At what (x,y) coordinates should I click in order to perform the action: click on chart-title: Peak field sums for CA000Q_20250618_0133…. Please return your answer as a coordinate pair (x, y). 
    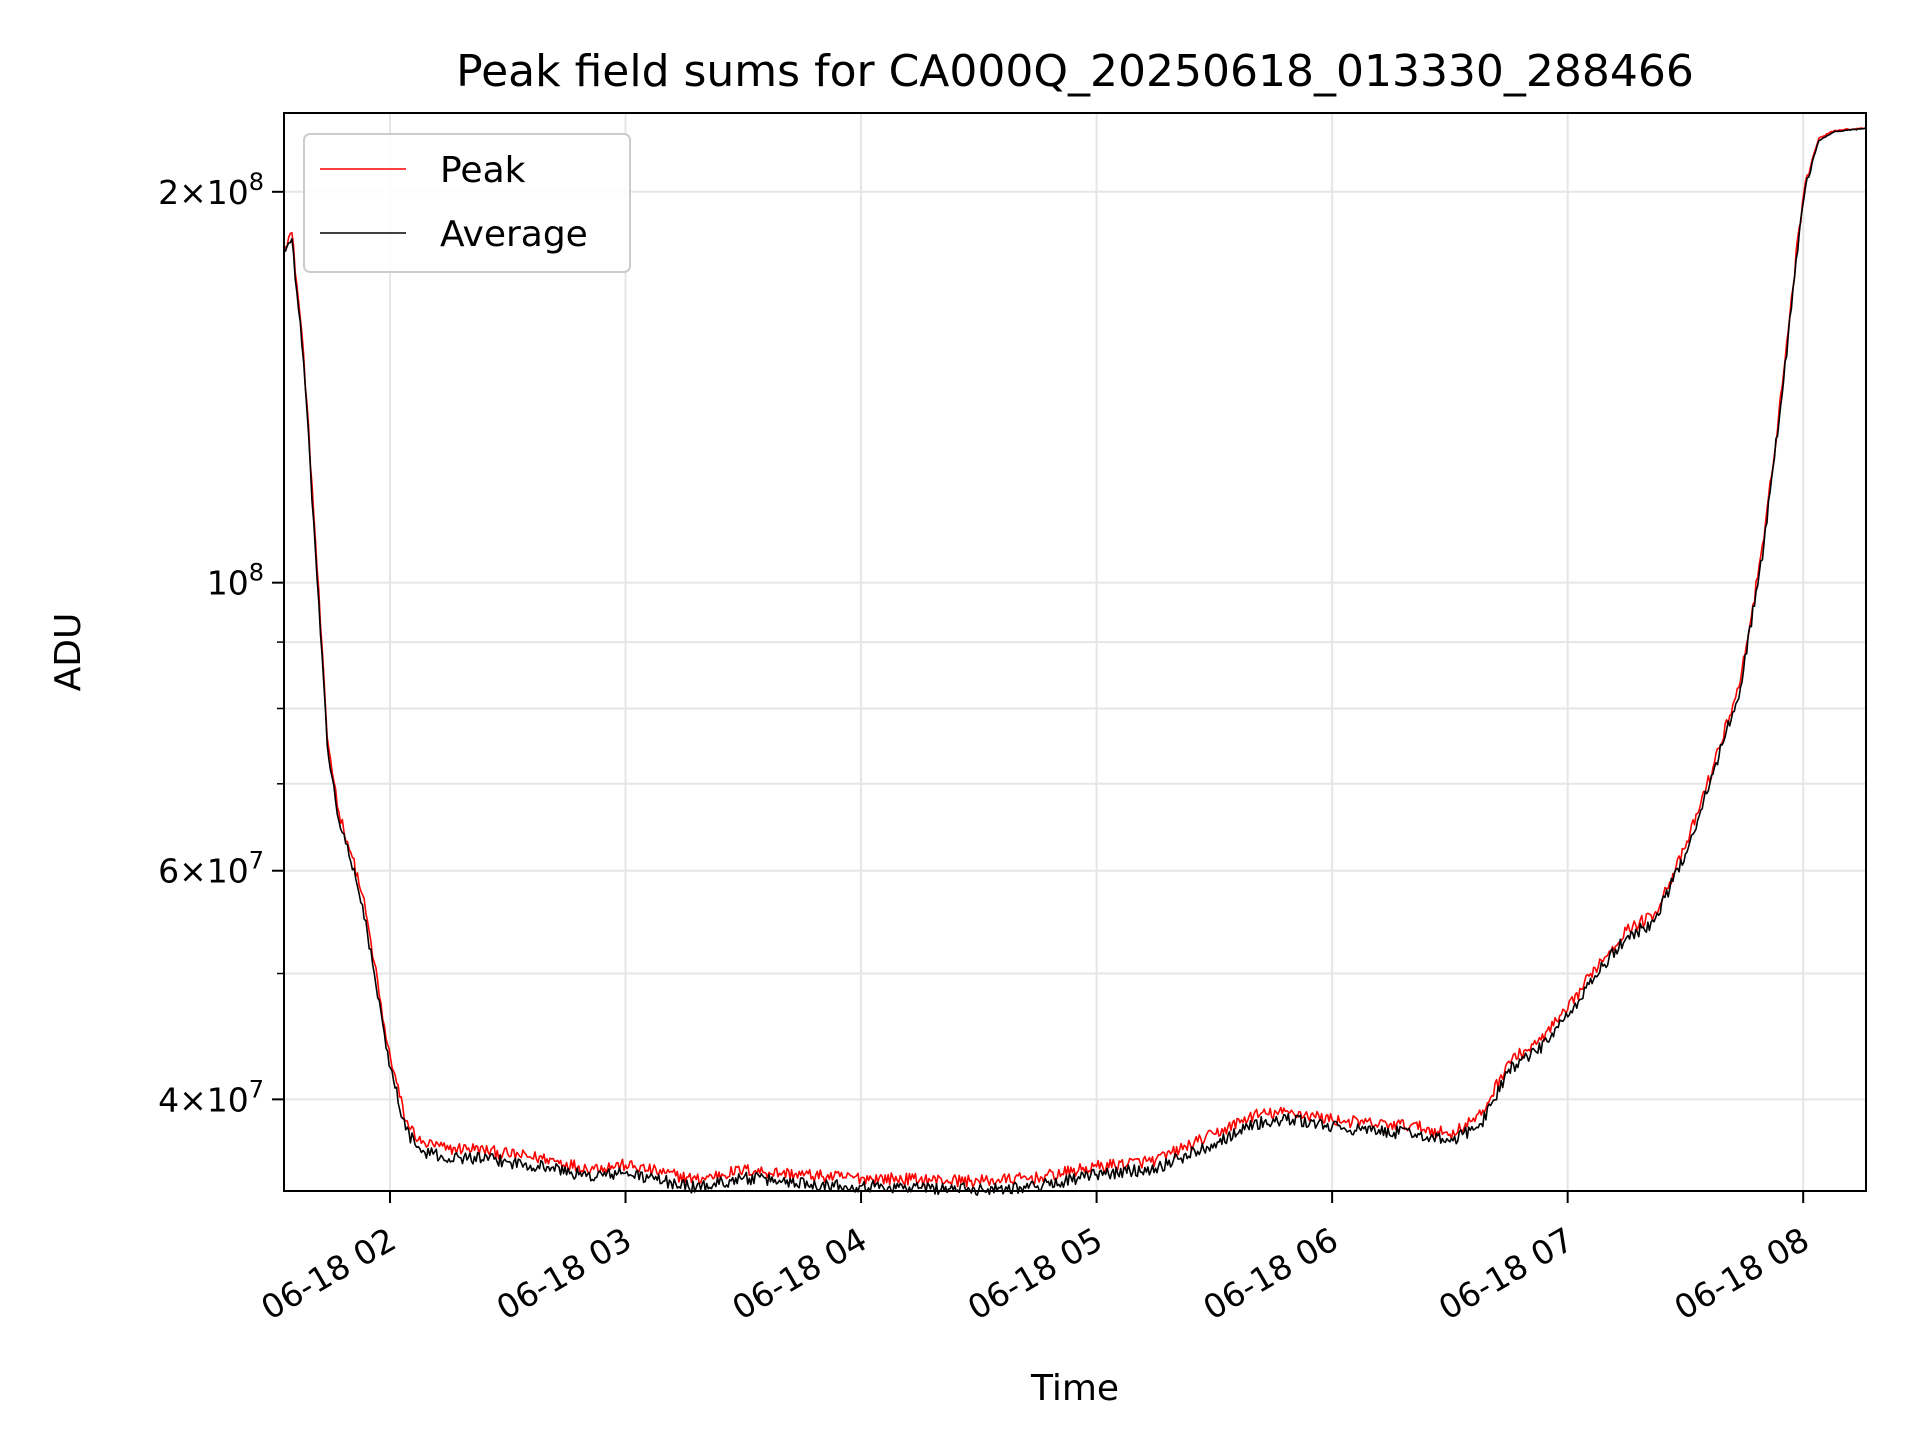
    Looking at the image, I should click on (1075, 71).